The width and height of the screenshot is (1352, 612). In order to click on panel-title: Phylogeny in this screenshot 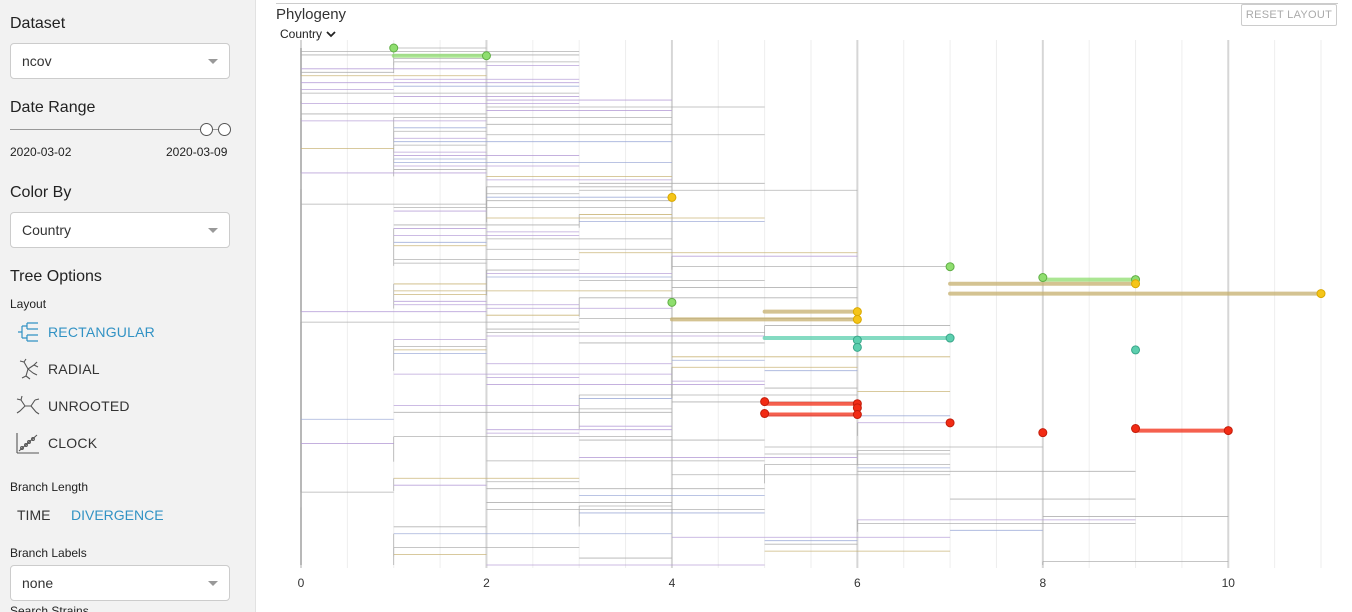, I will do `click(311, 14)`.